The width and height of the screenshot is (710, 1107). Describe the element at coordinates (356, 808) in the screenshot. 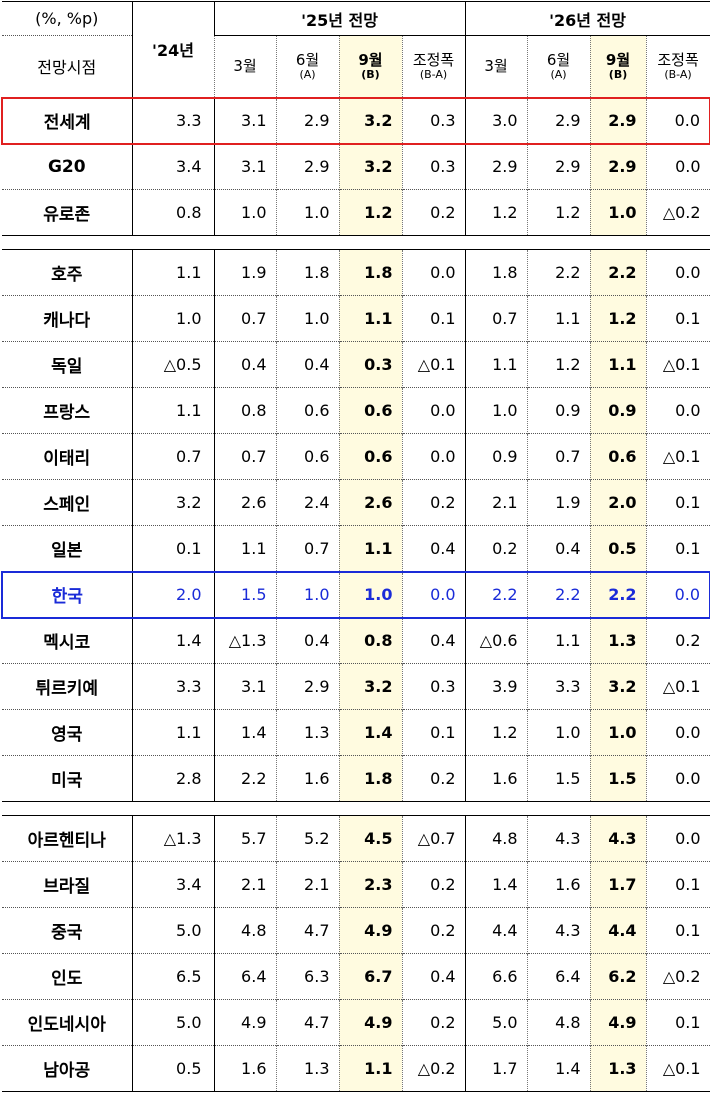

I see `group-separator` at that location.